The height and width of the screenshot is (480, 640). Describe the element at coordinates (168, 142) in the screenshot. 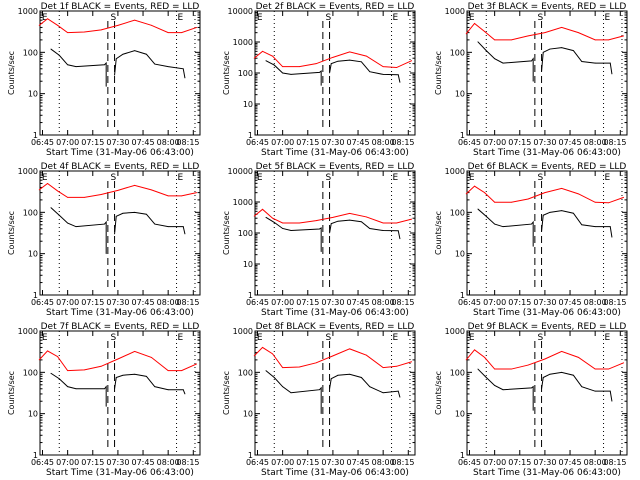

I see `x-tick-label: 08:00` at that location.